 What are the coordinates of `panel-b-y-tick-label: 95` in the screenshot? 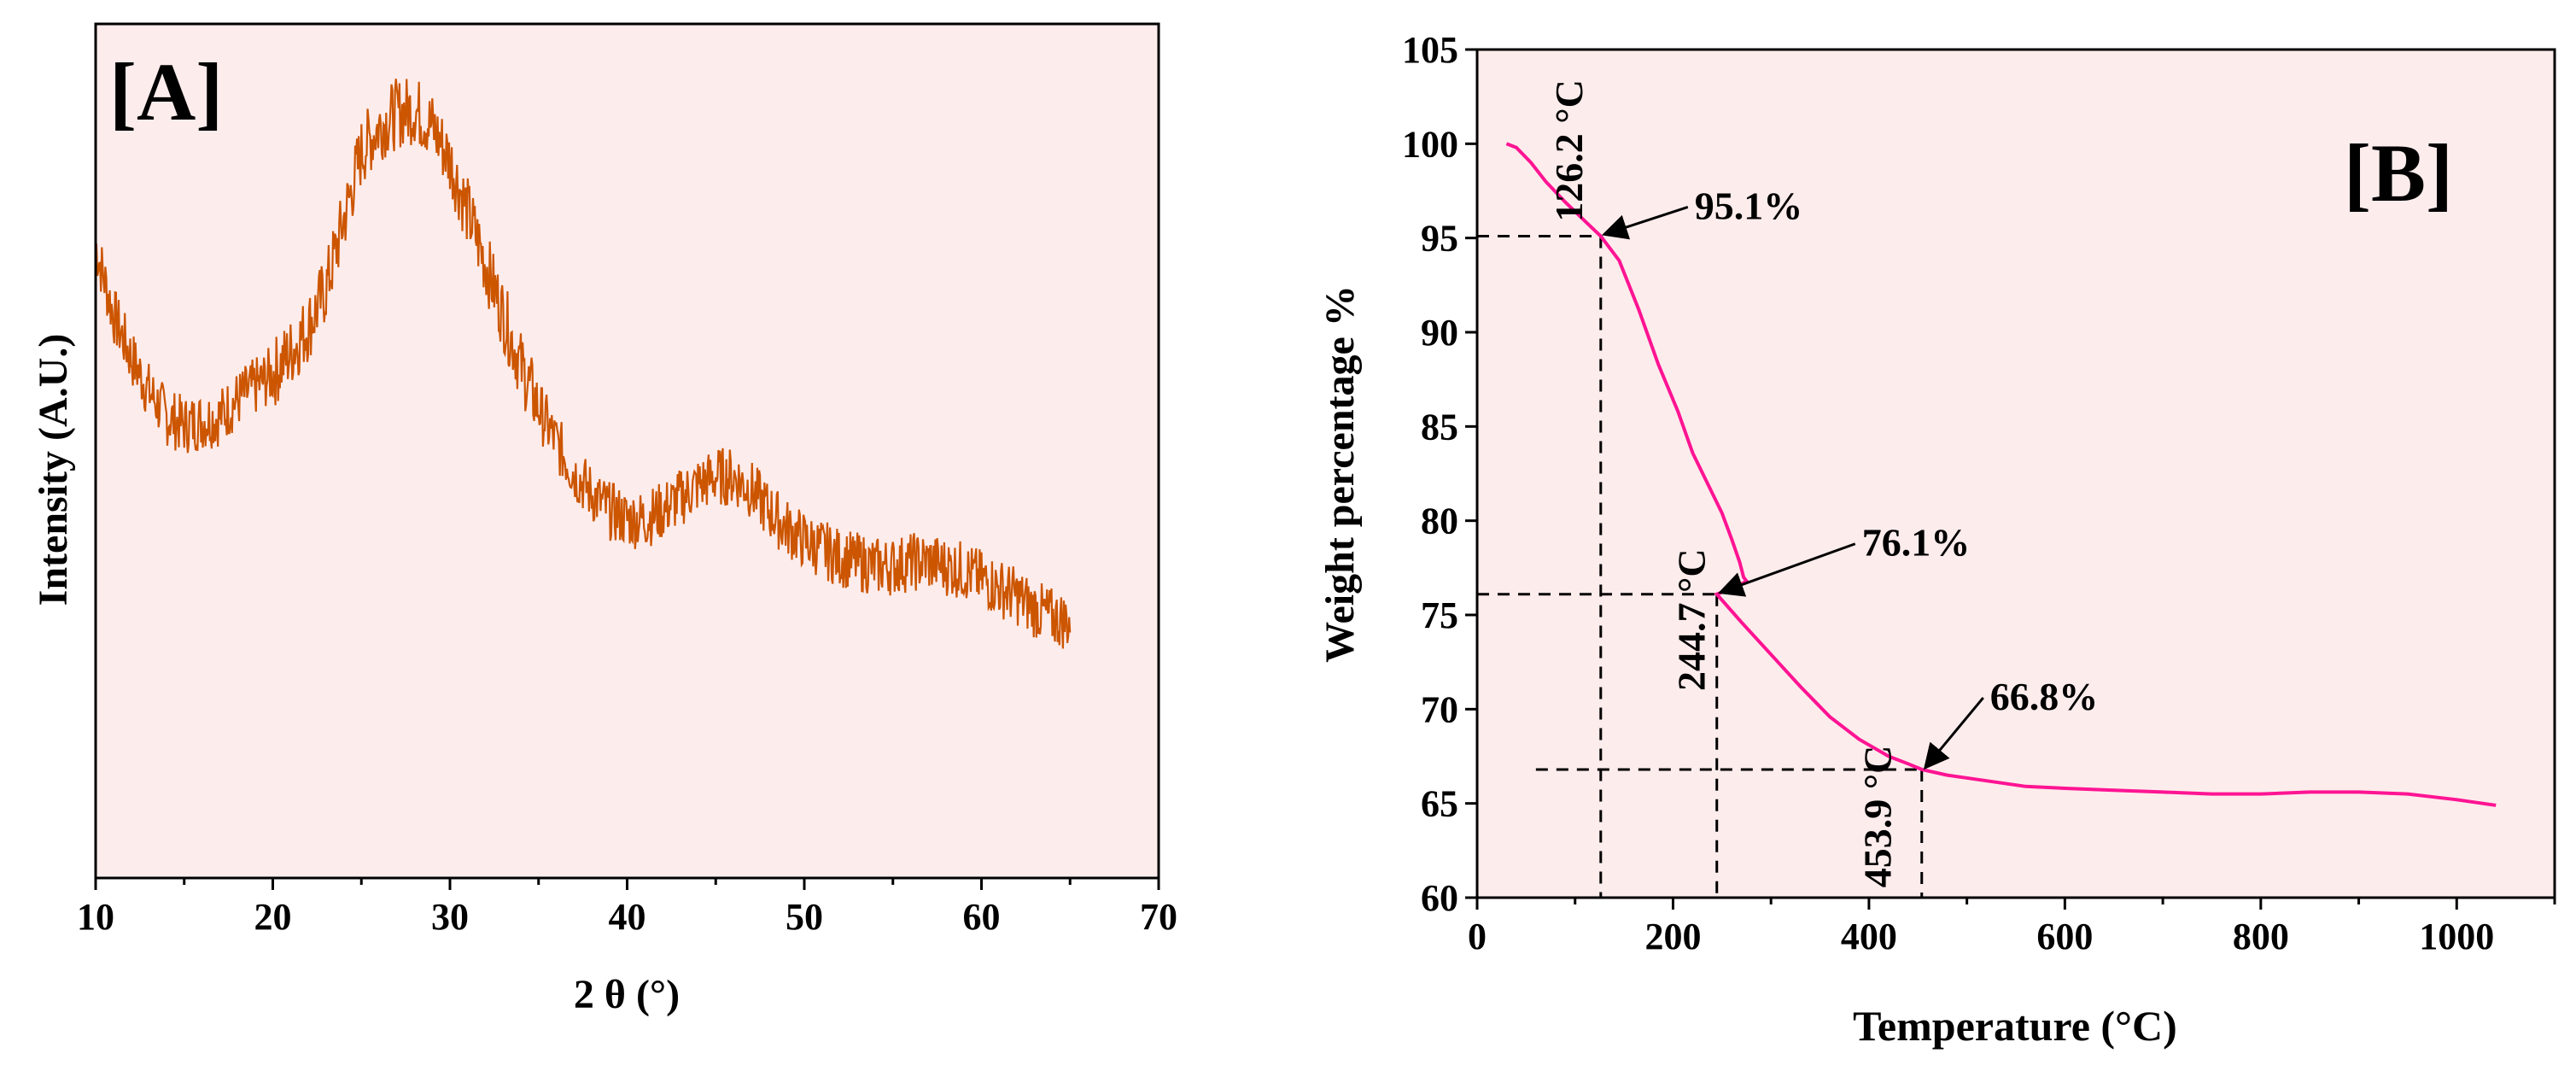 It's located at (1439, 239).